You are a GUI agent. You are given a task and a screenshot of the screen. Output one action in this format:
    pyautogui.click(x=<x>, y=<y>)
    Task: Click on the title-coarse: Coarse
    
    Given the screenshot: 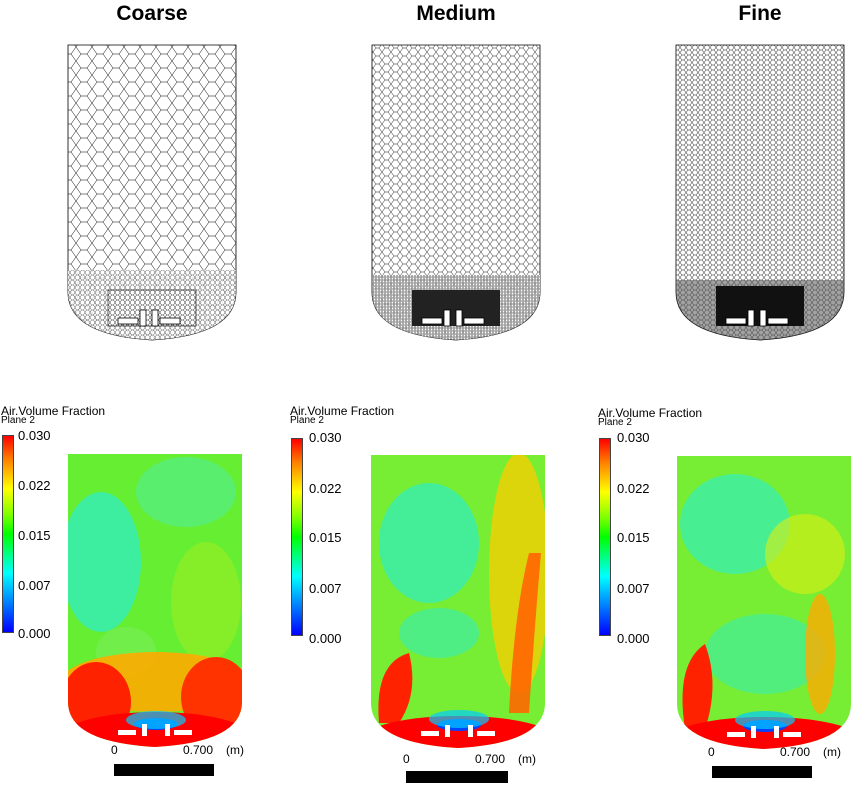 What is the action you would take?
    pyautogui.click(x=152, y=13)
    